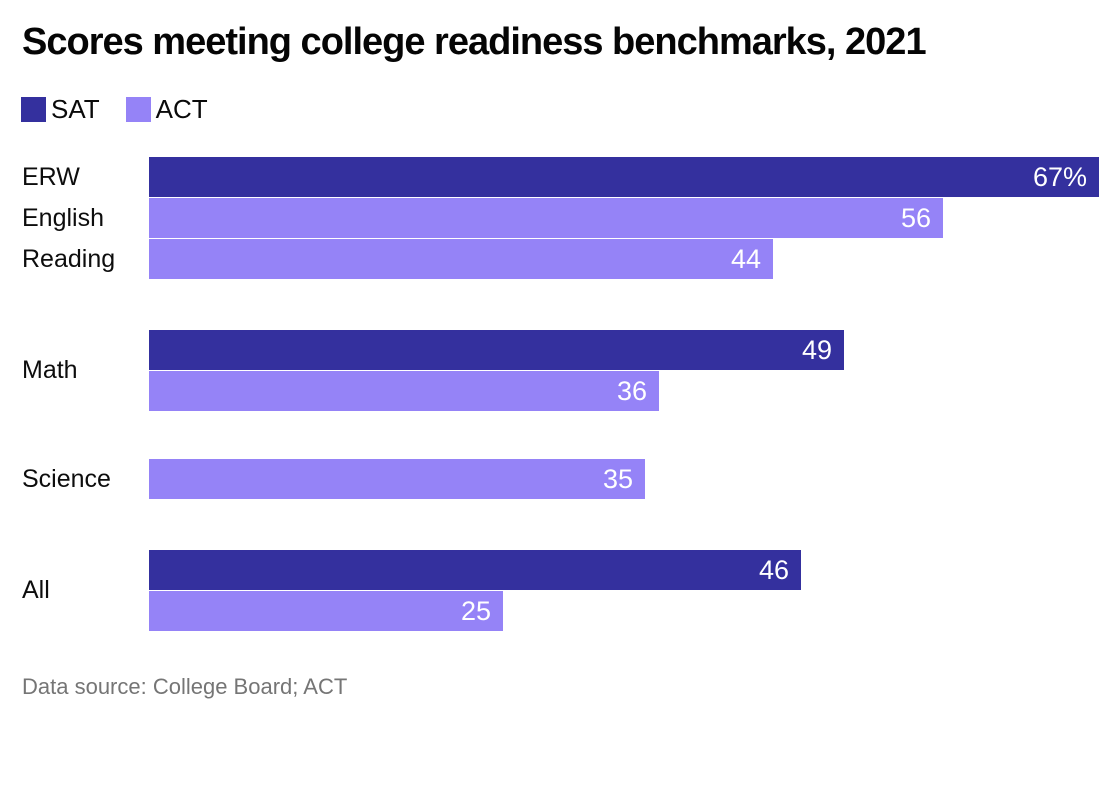  What do you see at coordinates (915, 218) in the screenshot?
I see `bar-value-label: 56` at bounding box center [915, 218].